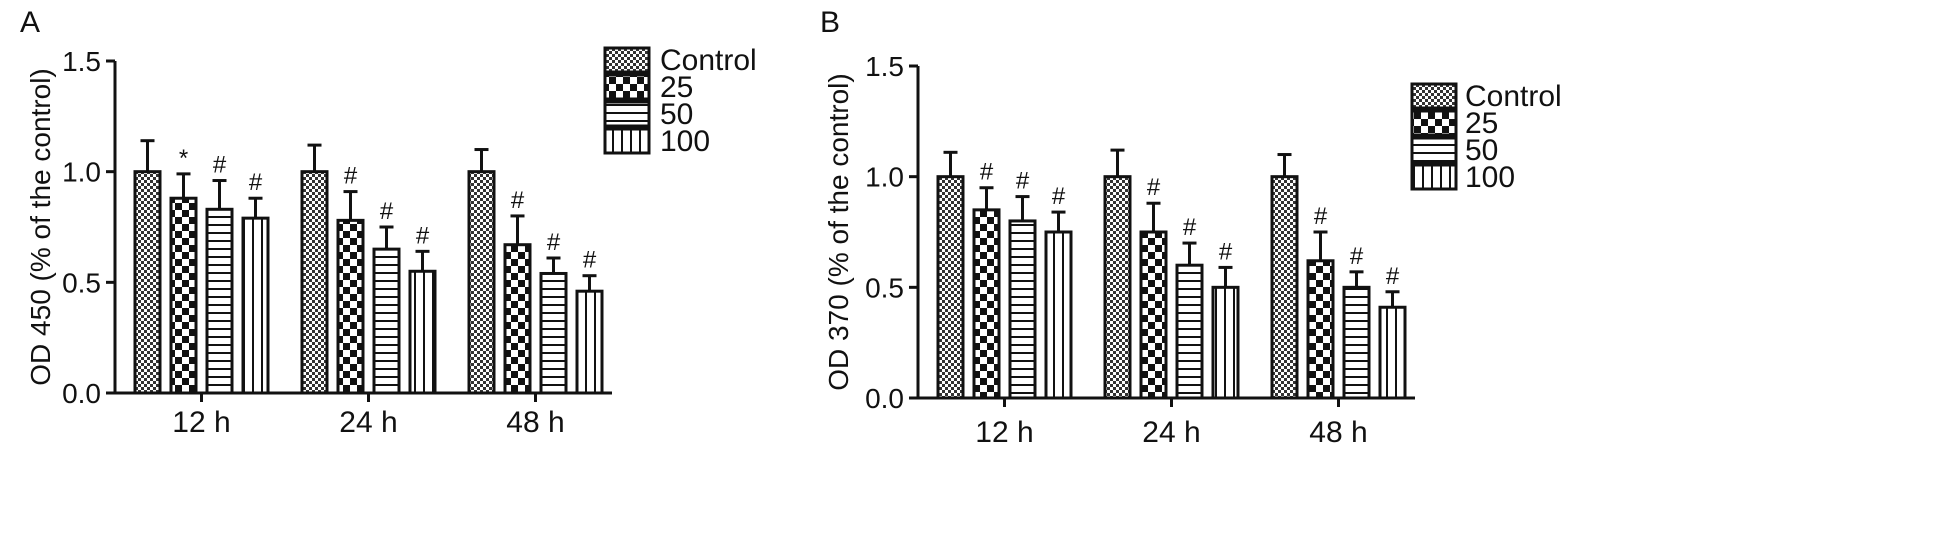  I want to click on y-axis-title: OD 370 (% of the control), so click(838, 231).